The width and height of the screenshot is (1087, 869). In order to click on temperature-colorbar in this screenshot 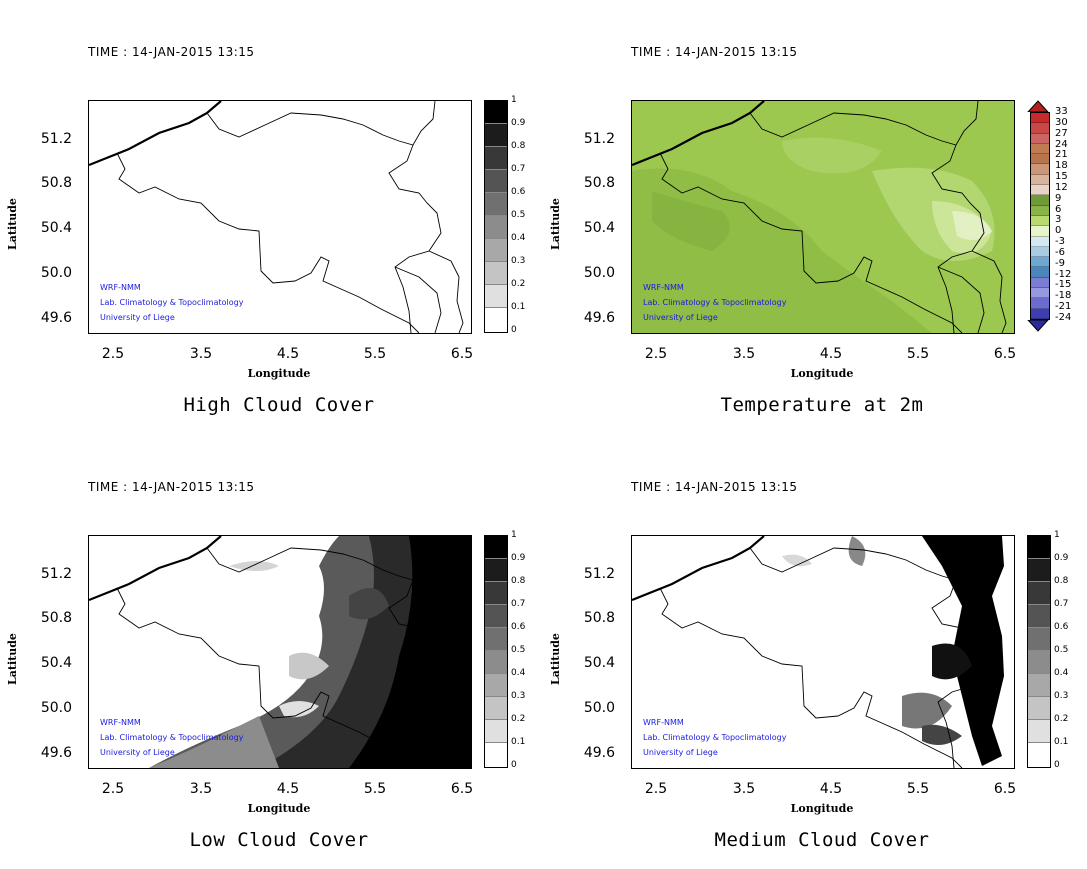, I will do `click(1040, 216)`.